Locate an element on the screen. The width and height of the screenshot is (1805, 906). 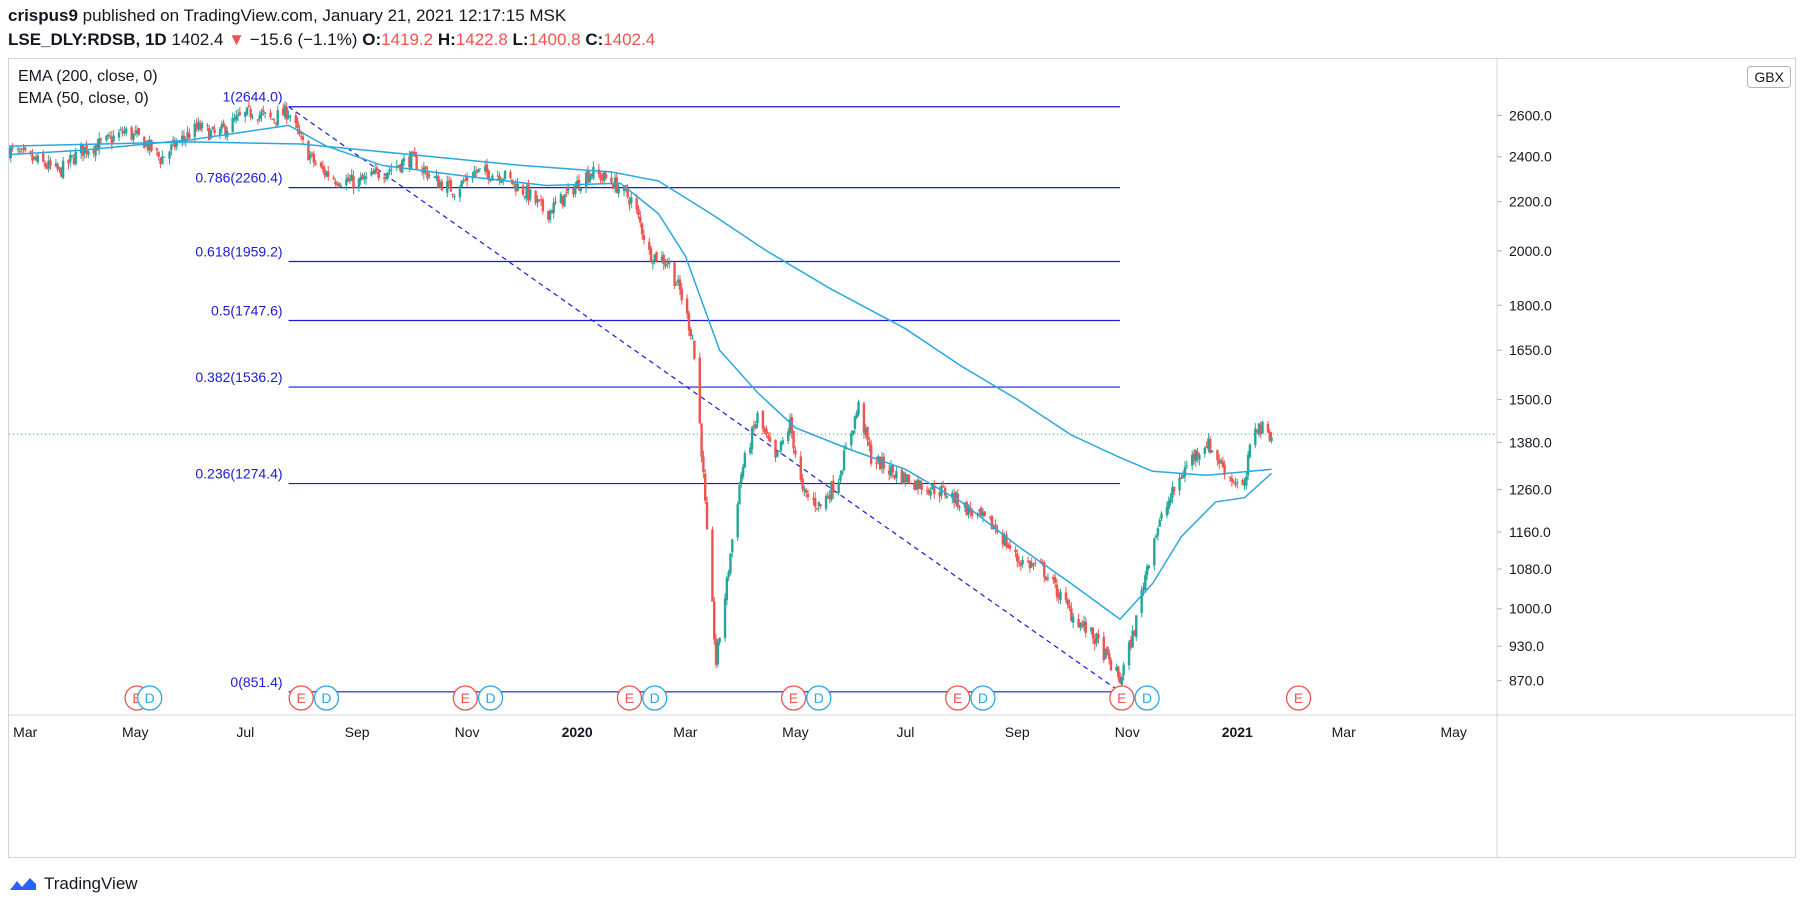
event-circle is located at coordinates (301, 698).